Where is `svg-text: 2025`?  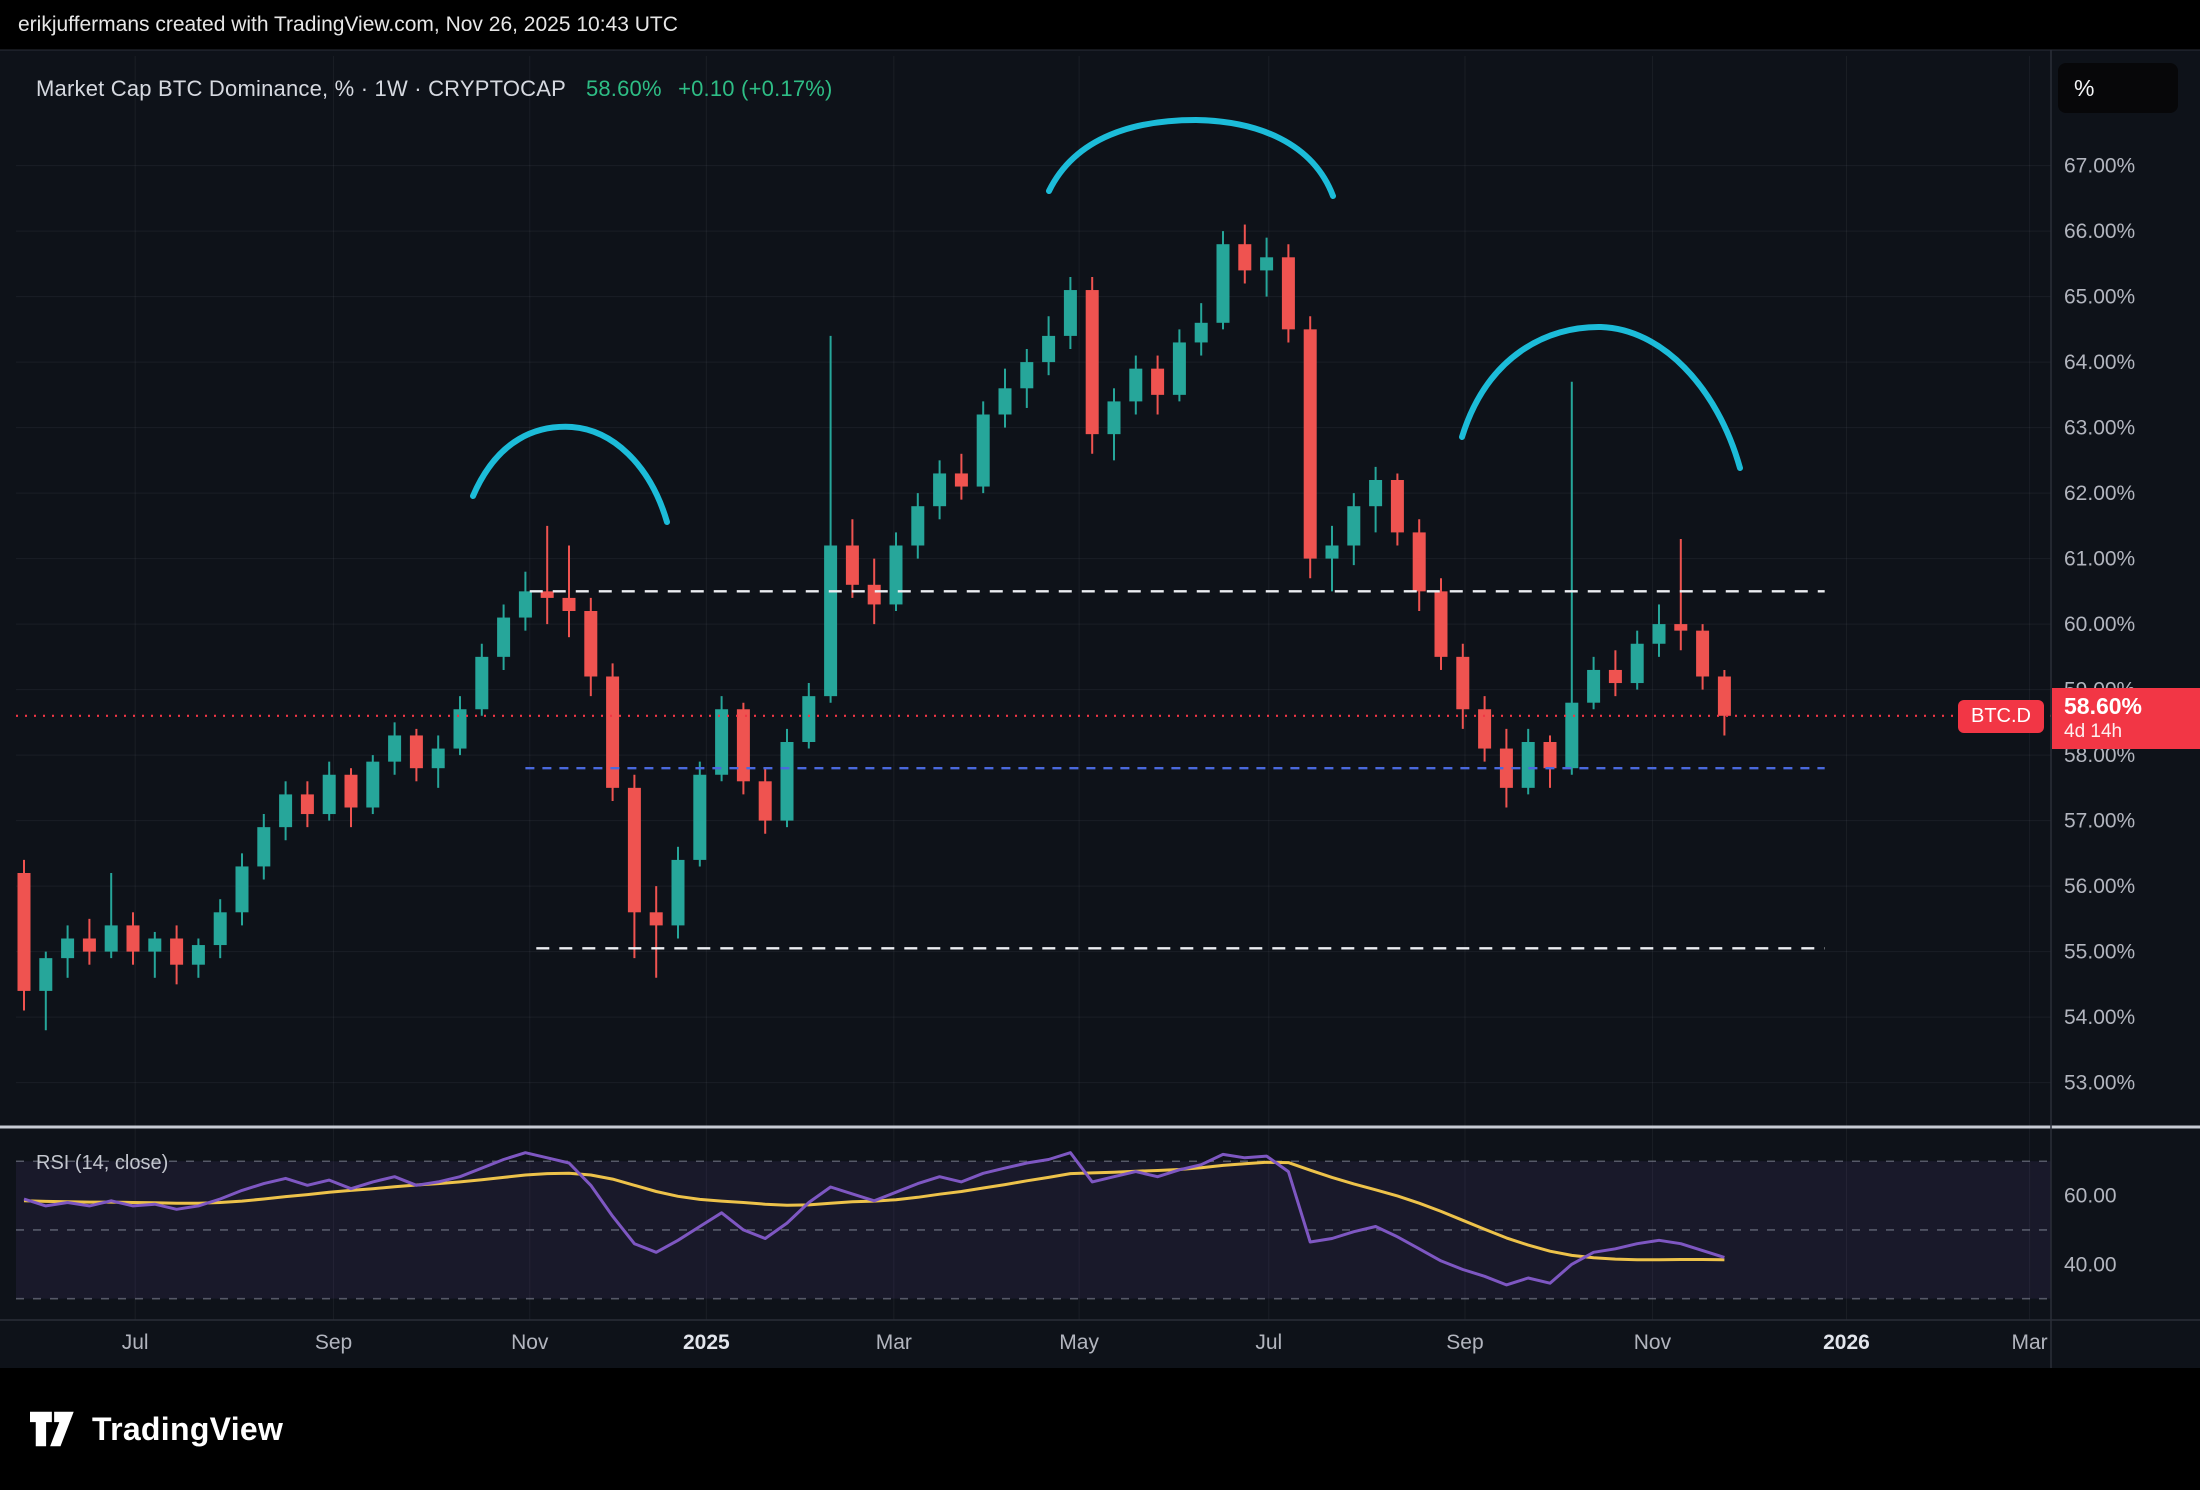 svg-text: 2025 is located at coordinates (706, 1342).